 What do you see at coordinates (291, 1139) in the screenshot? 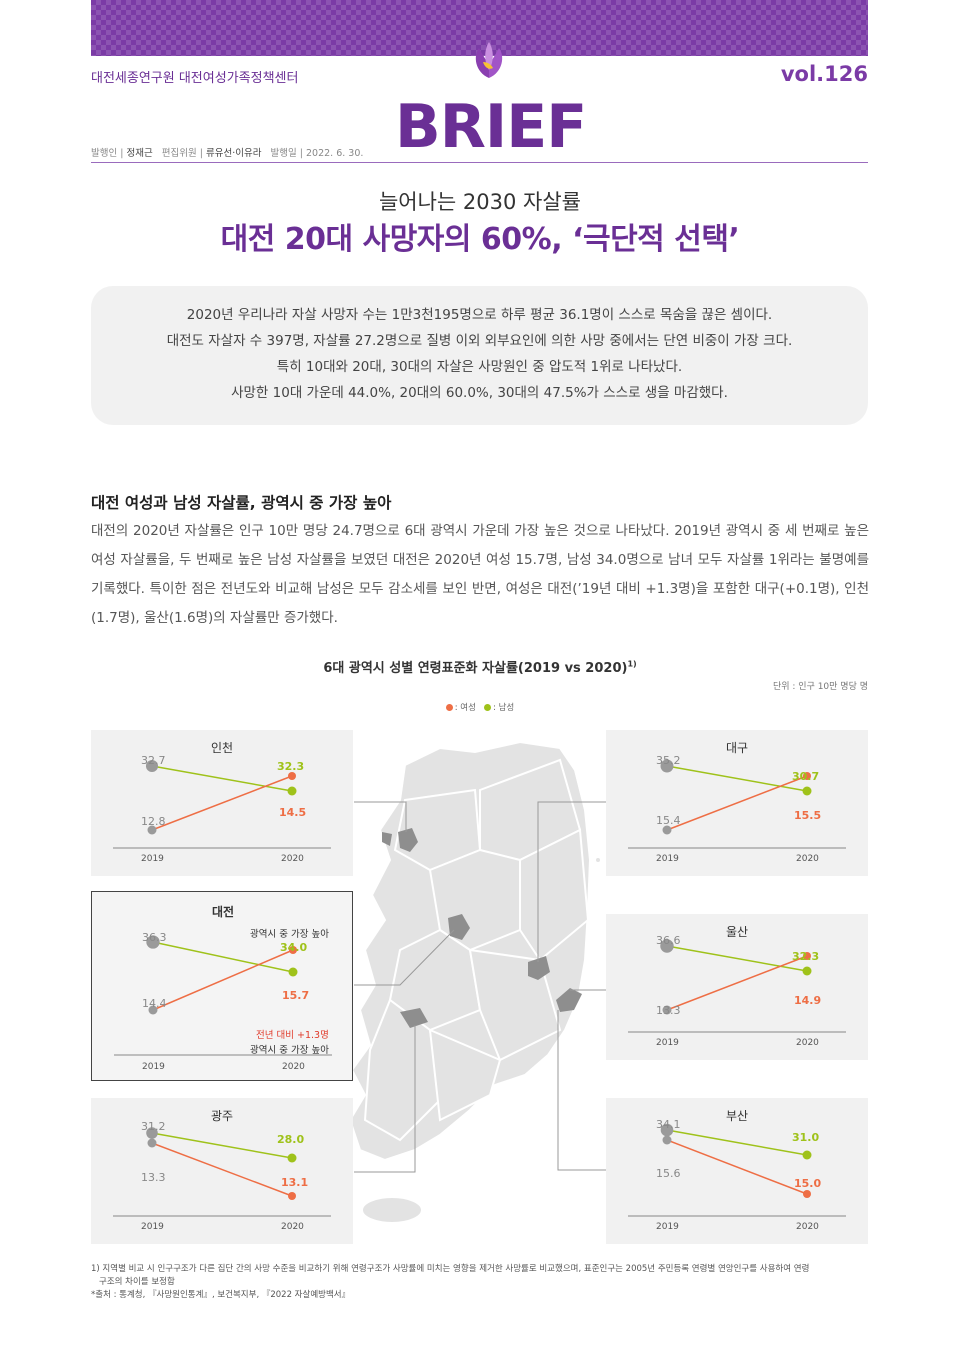
I see `men-2020-value: 28.0` at bounding box center [291, 1139].